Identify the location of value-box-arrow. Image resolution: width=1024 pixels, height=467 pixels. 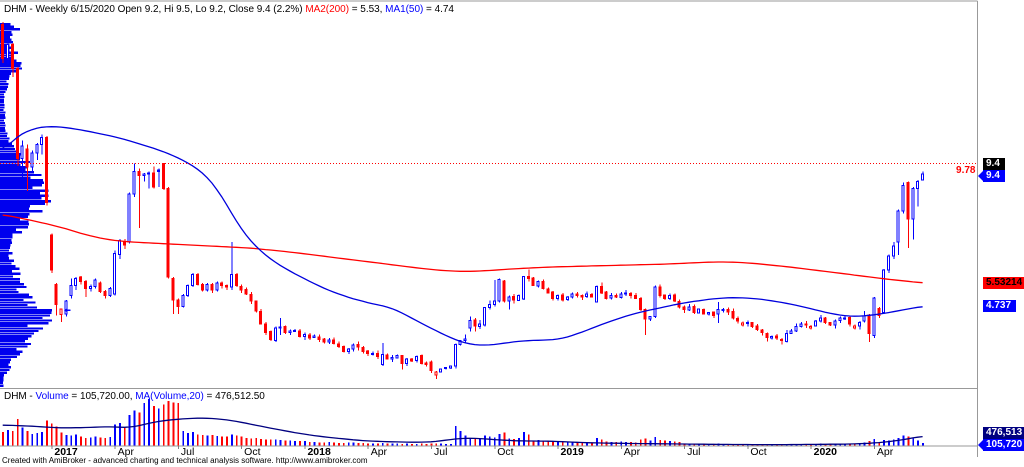
(980, 444).